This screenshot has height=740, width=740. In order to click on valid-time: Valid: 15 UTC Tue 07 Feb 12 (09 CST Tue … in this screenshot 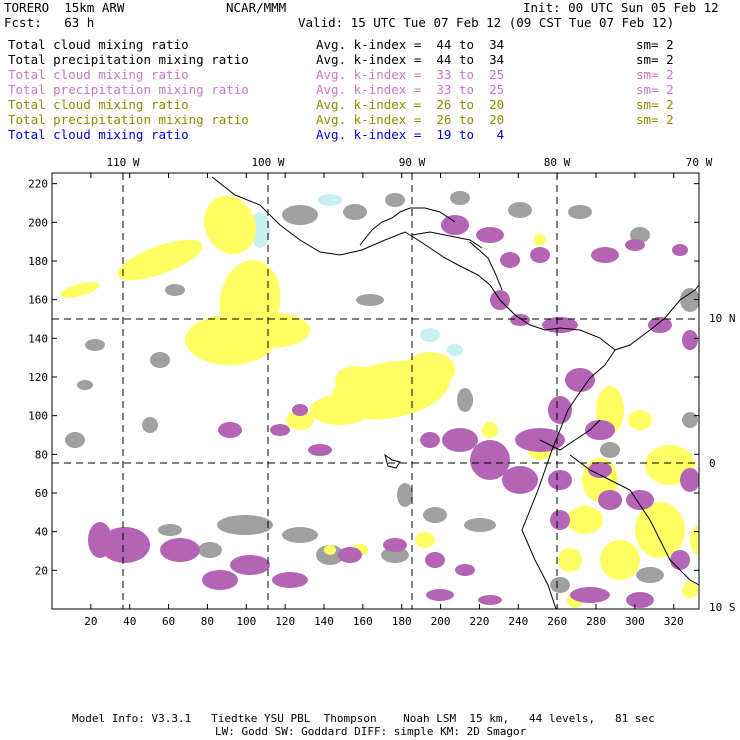, I will do `click(486, 22)`.